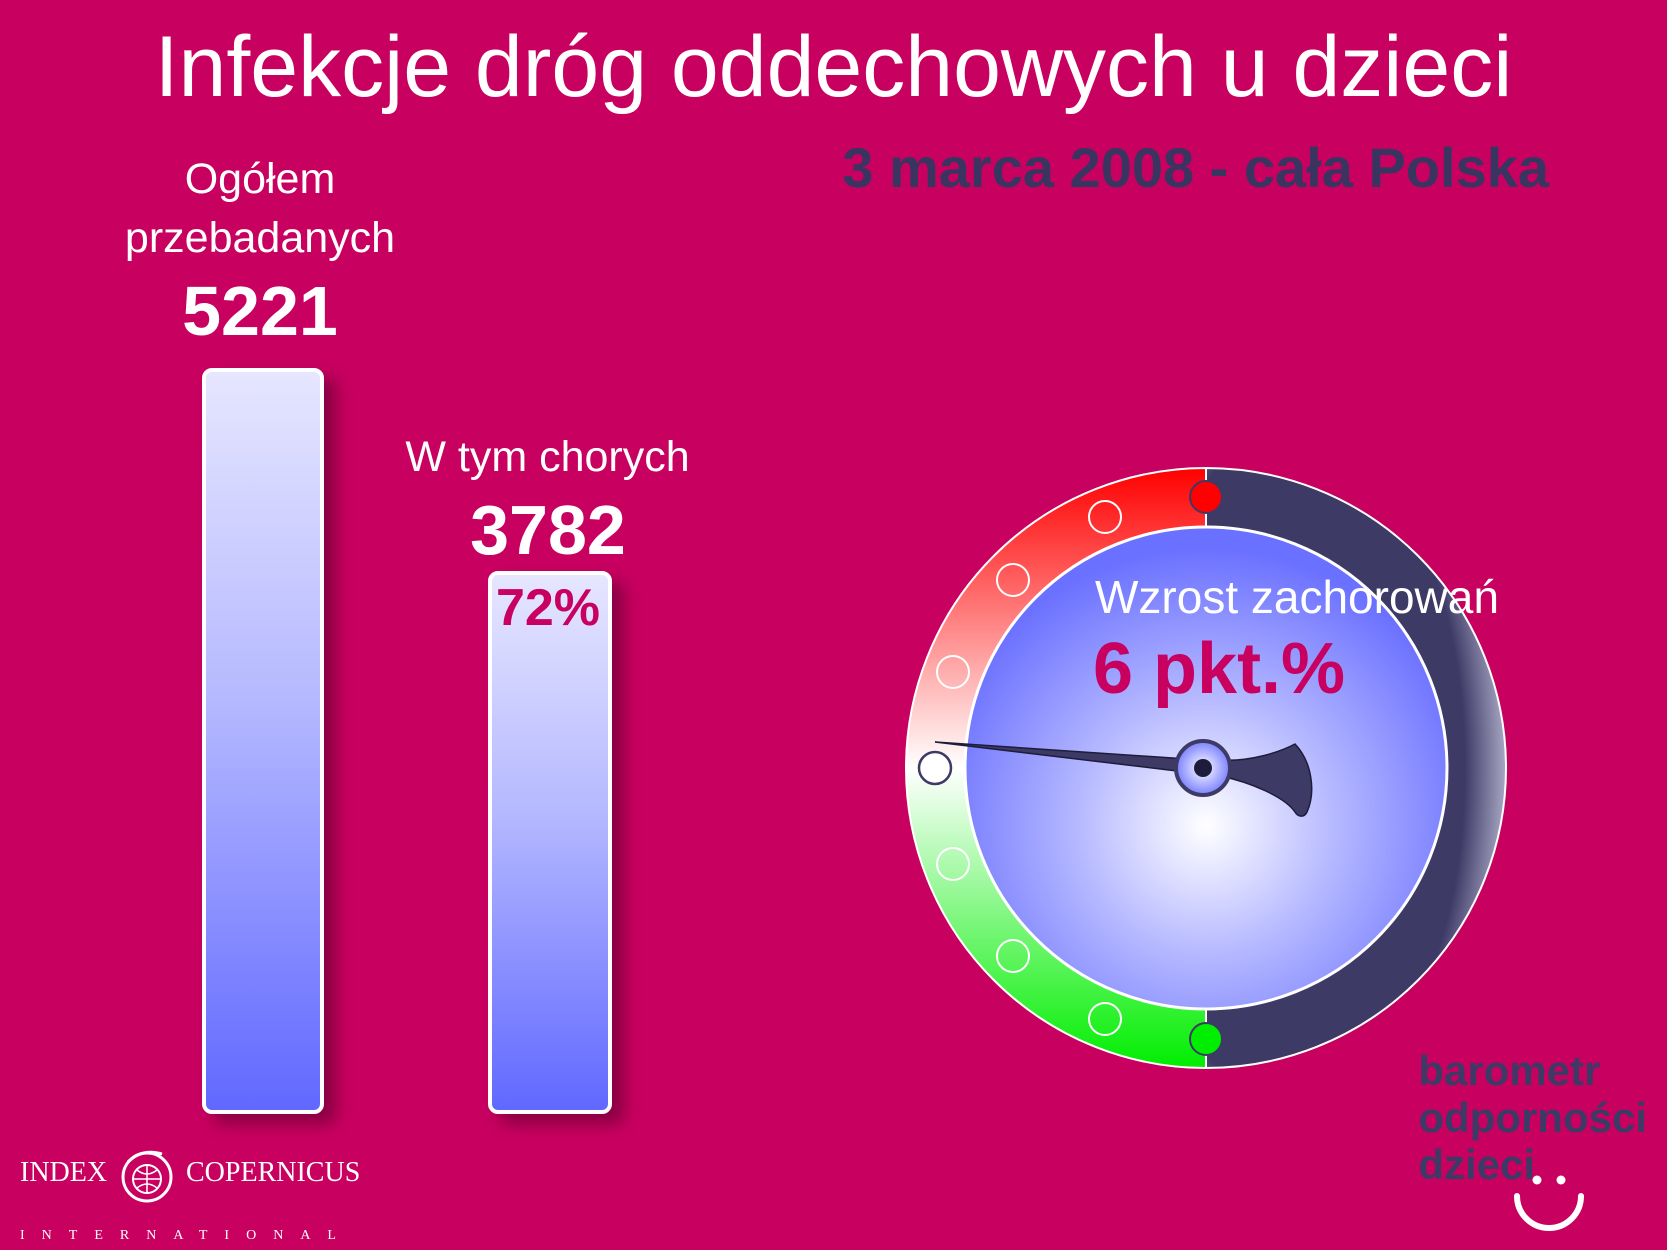 The image size is (1667, 1250). What do you see at coordinates (260, 179) in the screenshot?
I see `total-label-line1: Ogółem` at bounding box center [260, 179].